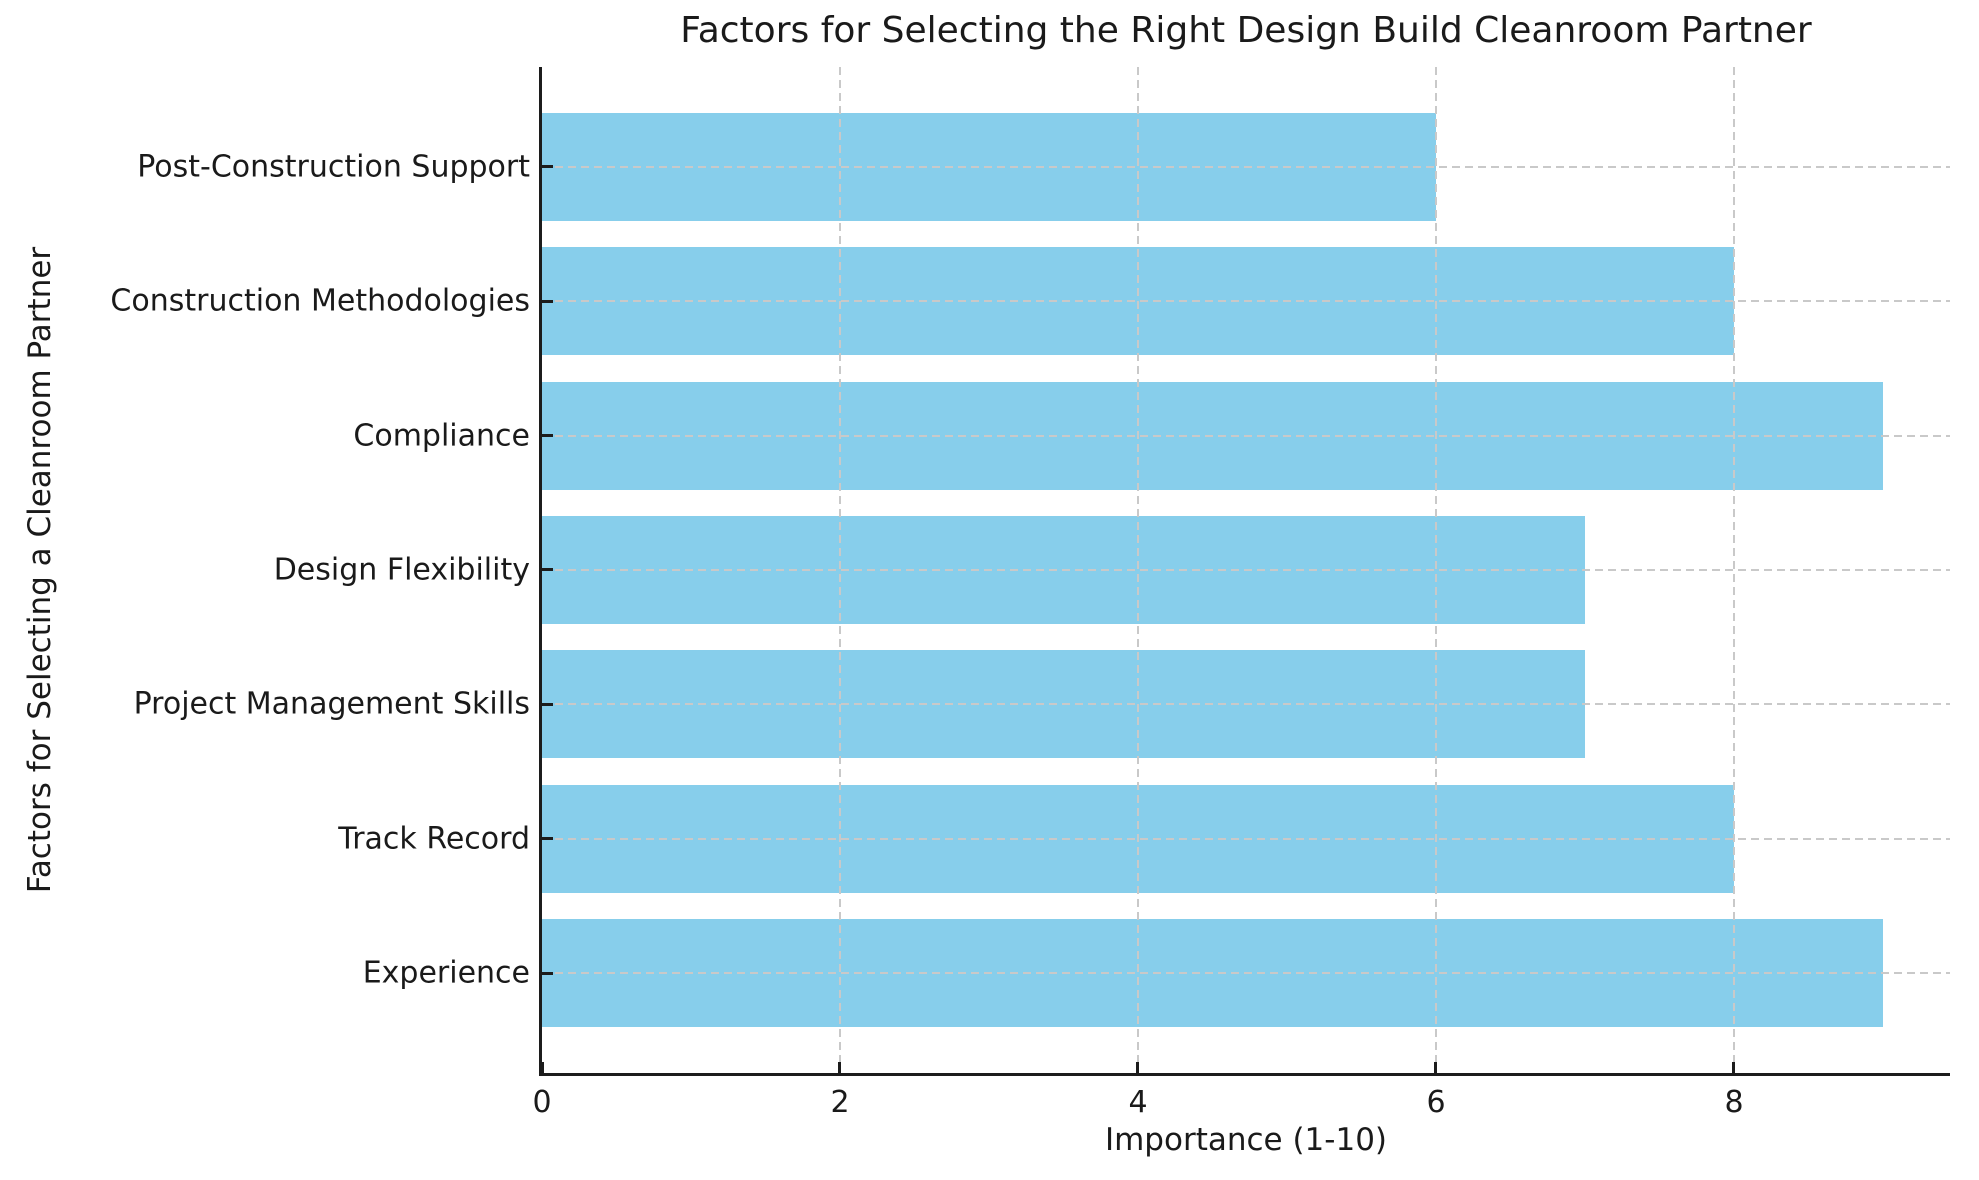 This screenshot has height=1180, width=1979. I want to click on x-tick-label-8: 8, so click(1734, 1102).